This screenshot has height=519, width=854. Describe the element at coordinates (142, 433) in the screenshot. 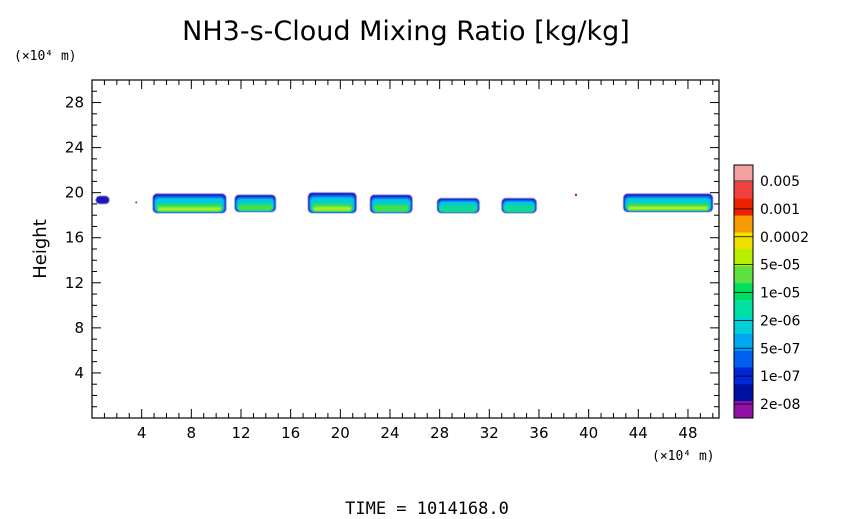

I see `x-tick-label: 4` at that location.